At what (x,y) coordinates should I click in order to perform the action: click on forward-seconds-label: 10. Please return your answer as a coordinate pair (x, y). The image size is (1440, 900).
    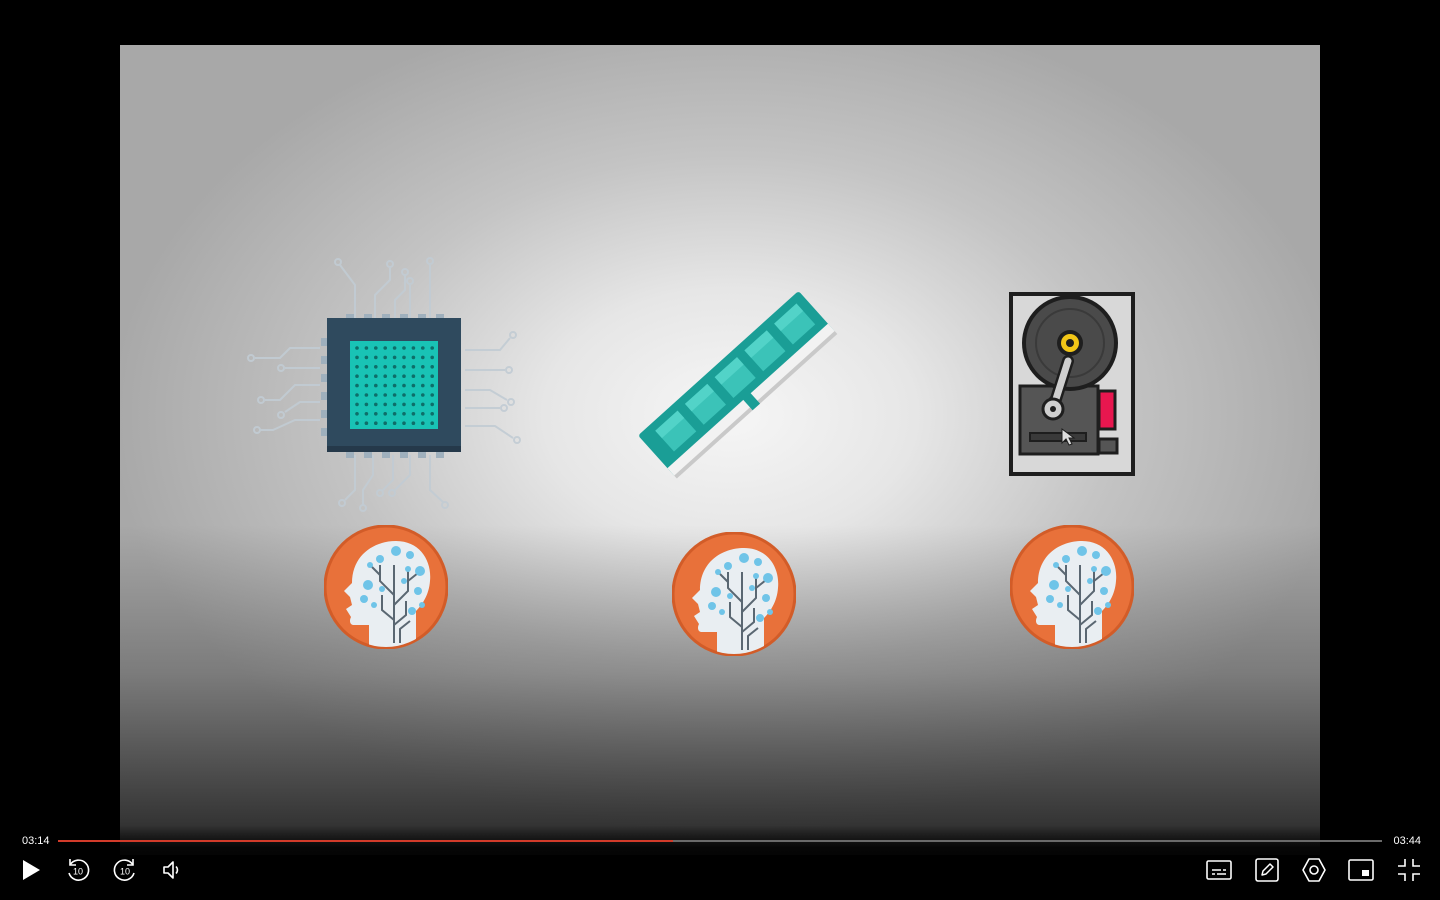
    Looking at the image, I should click on (125, 872).